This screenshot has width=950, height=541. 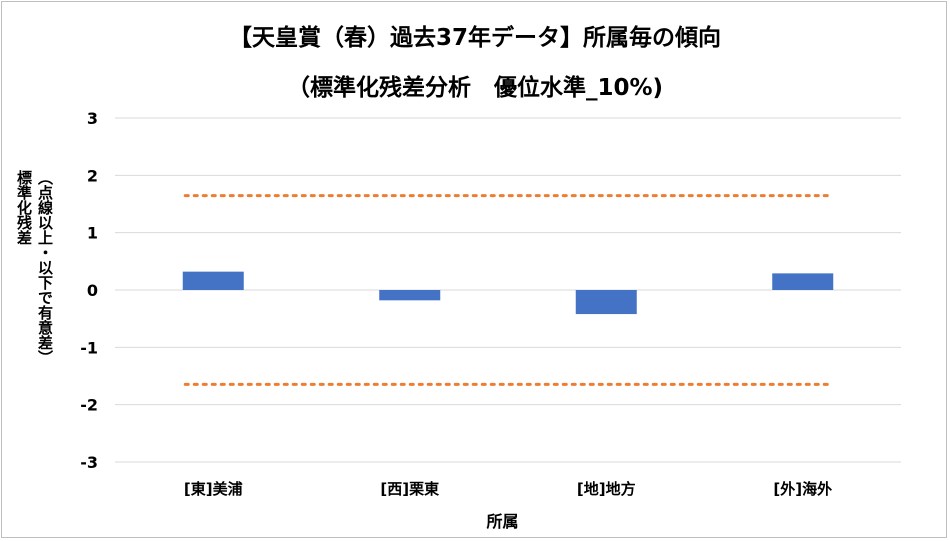 What do you see at coordinates (802, 489) in the screenshot?
I see `x-tick-label: [外]海外` at bounding box center [802, 489].